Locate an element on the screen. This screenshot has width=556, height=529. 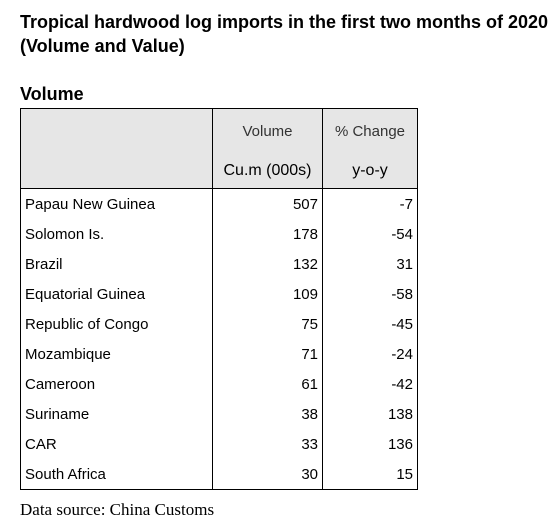
value-cell: 30 is located at coordinates (267, 474).